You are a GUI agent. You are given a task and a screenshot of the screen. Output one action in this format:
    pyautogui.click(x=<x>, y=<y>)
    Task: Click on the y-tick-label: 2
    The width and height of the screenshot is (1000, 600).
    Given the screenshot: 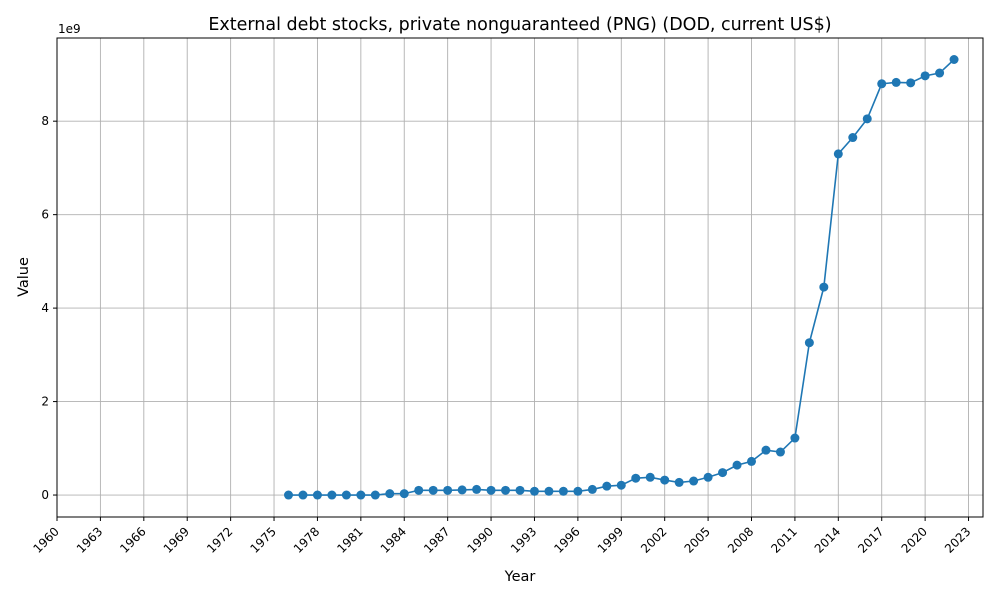 What is the action you would take?
    pyautogui.click(x=45, y=402)
    